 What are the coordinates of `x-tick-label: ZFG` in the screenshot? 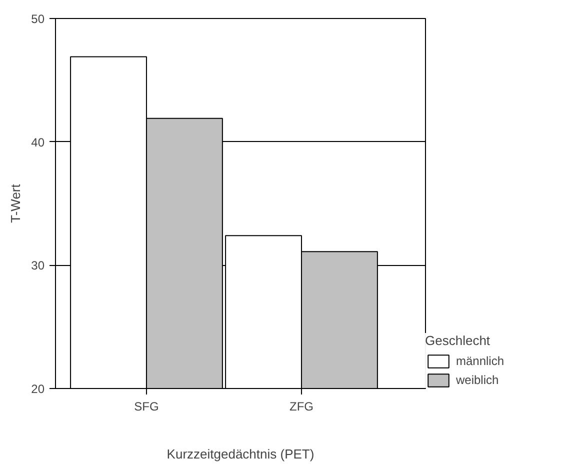 It's located at (302, 407).